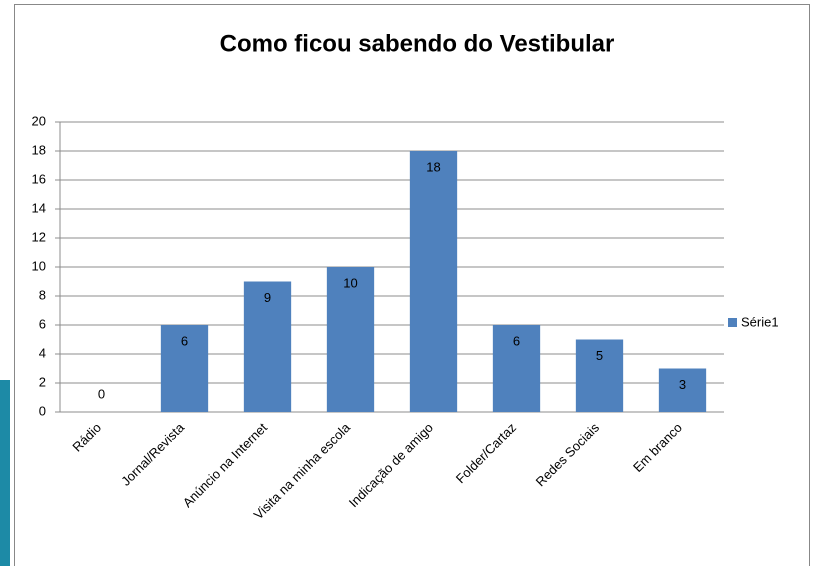 This screenshot has height=566, width=816. I want to click on legend-label: Série1, so click(760, 321).